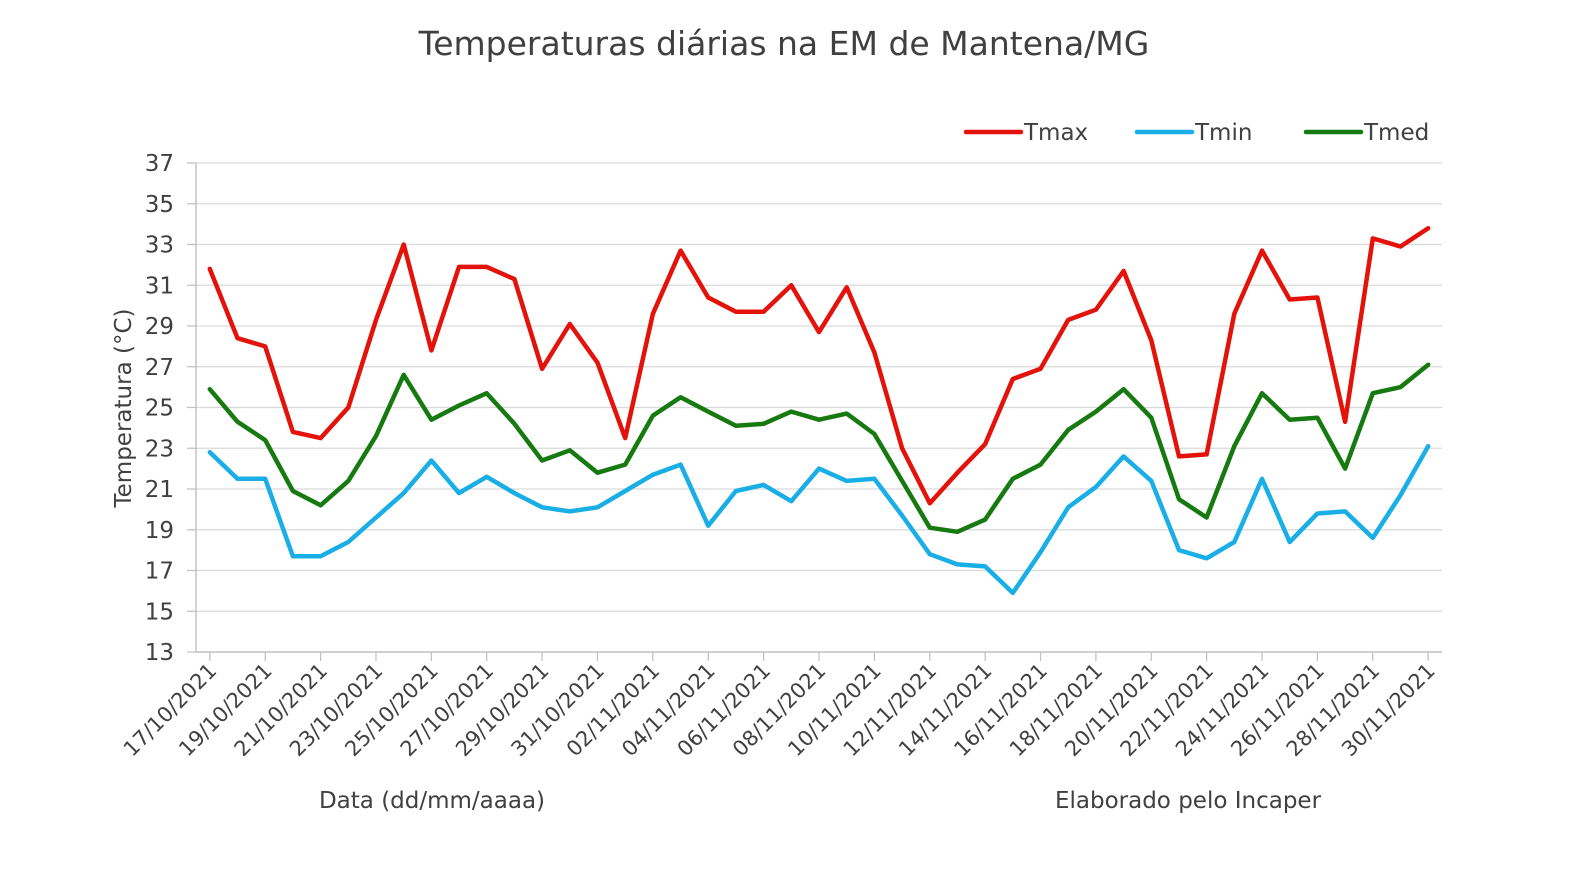  Describe the element at coordinates (432, 801) in the screenshot. I see `x-axis-label: Data (dd/mm/aaaa)` at that location.